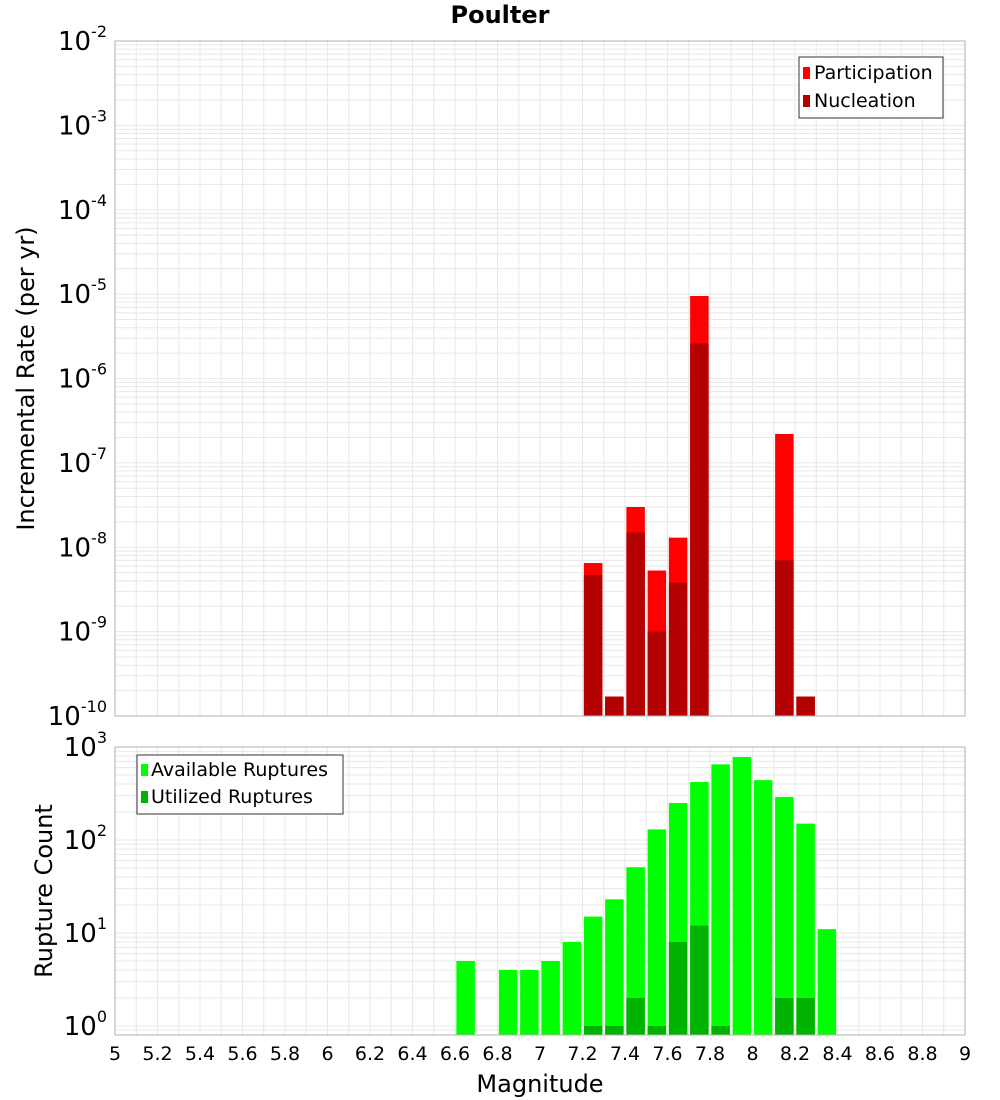 The width and height of the screenshot is (1000, 1100). I want to click on y-tick-label: 10⁻², so click(82, 39).